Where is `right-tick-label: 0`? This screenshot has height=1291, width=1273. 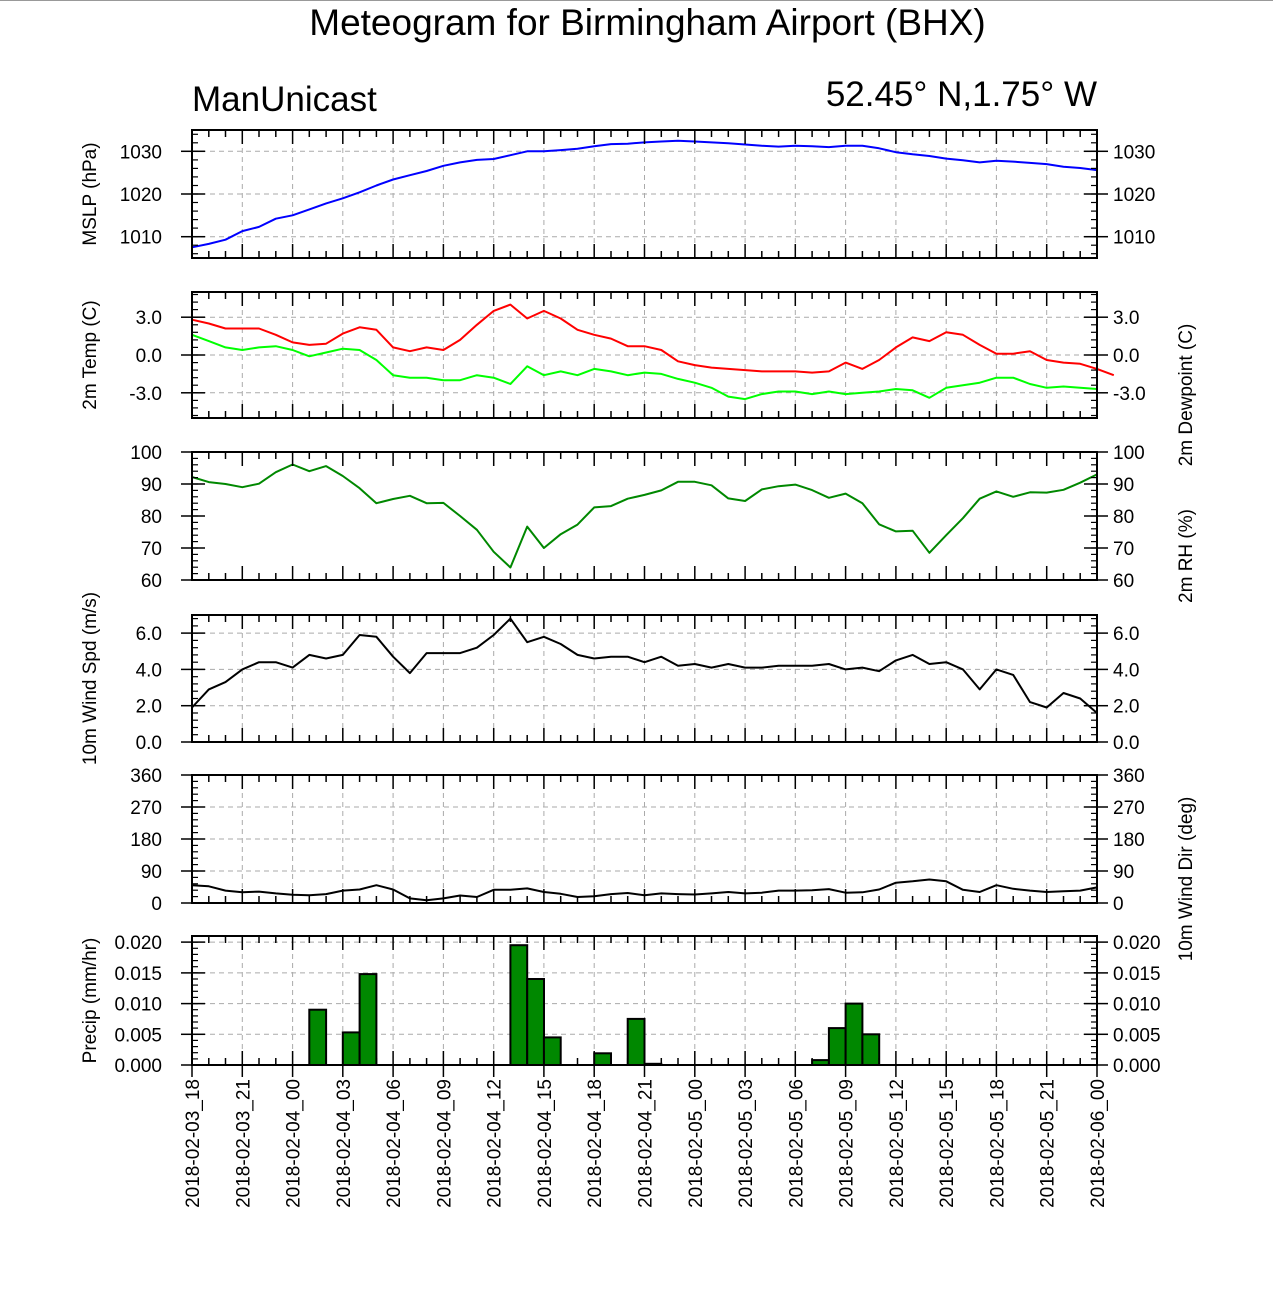 right-tick-label: 0 is located at coordinates (1118, 904).